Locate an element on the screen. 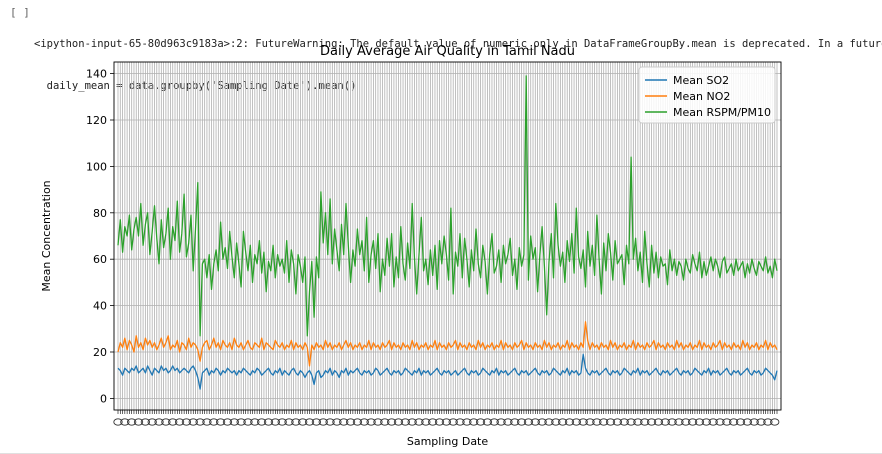  x-axis-label: Sampling Date is located at coordinates (448, 441).